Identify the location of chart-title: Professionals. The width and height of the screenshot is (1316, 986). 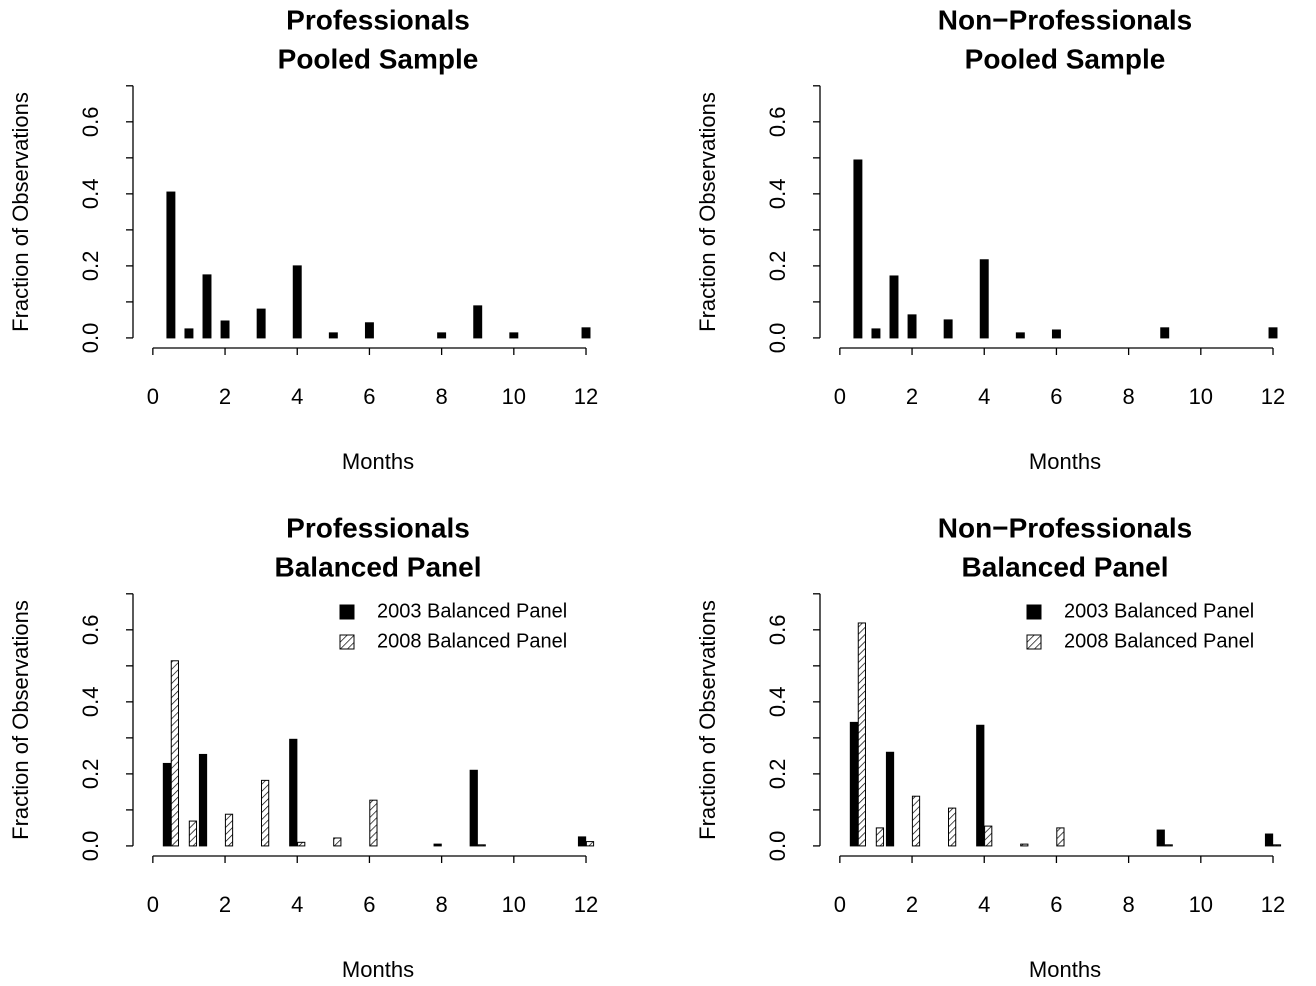
(378, 527).